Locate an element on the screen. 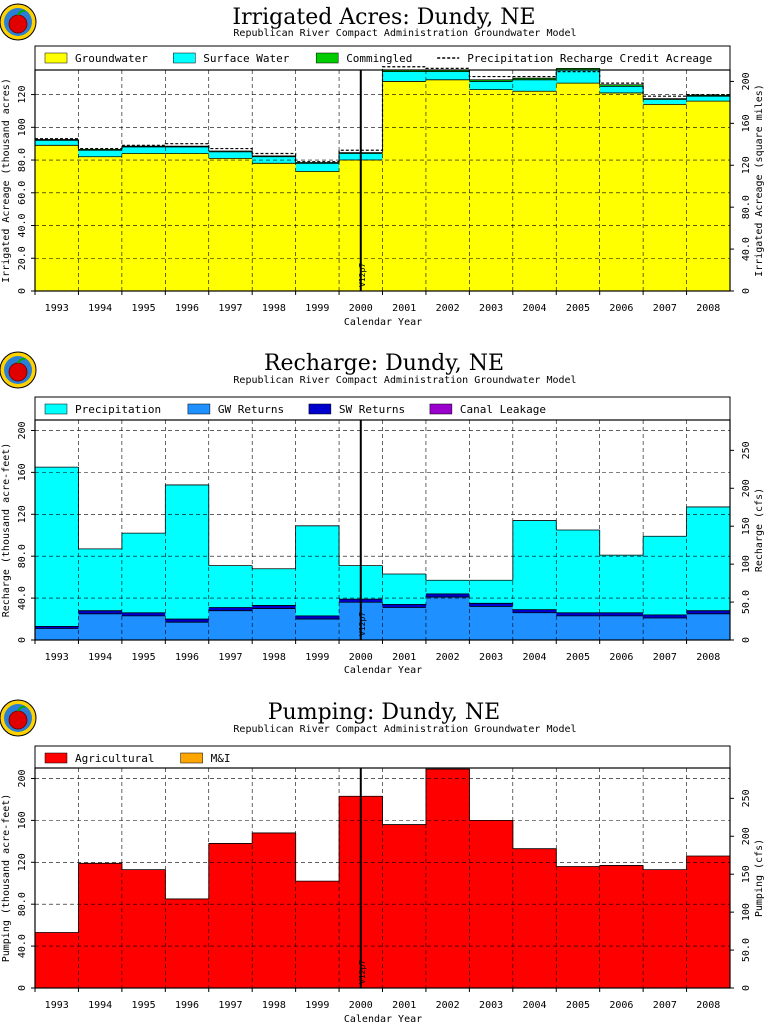 The height and width of the screenshot is (1024, 768). y-tick-label: 100 is located at coordinates (22, 127).